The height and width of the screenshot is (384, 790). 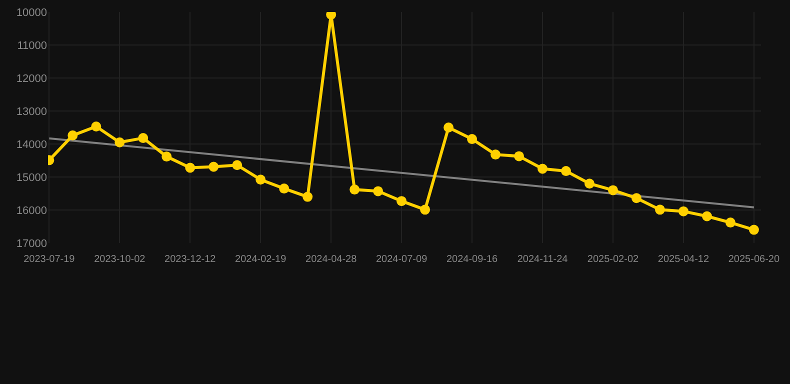 What do you see at coordinates (31, 12) in the screenshot?
I see `y-tick-label: 10000` at bounding box center [31, 12].